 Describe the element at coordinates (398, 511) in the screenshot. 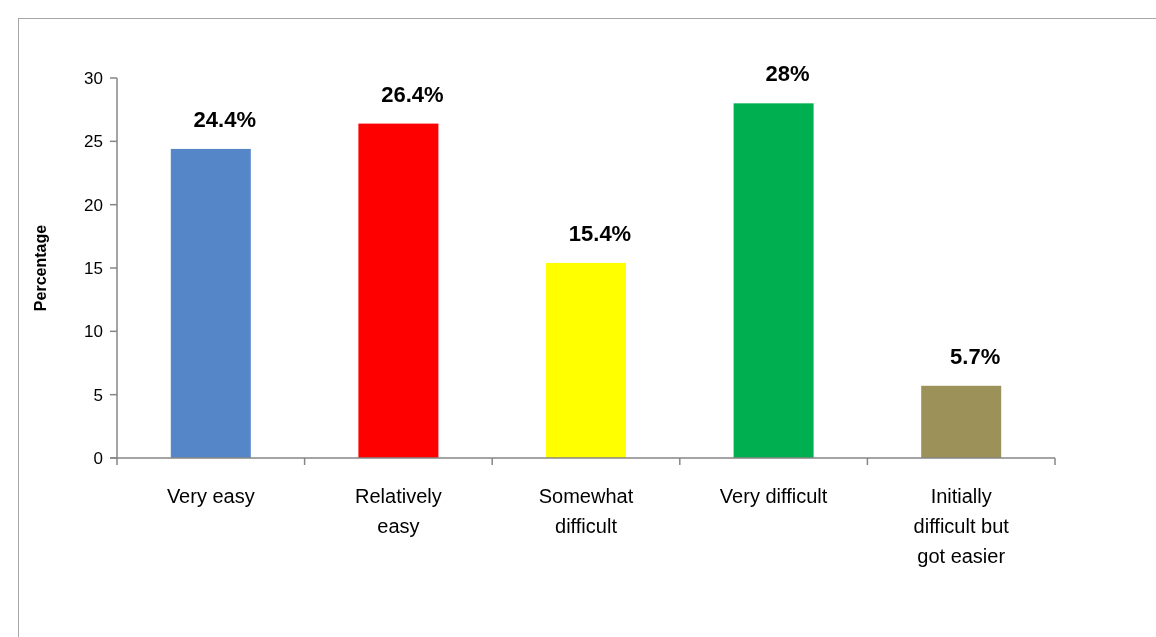

I see `x-tick-label: Relatively easy` at that location.